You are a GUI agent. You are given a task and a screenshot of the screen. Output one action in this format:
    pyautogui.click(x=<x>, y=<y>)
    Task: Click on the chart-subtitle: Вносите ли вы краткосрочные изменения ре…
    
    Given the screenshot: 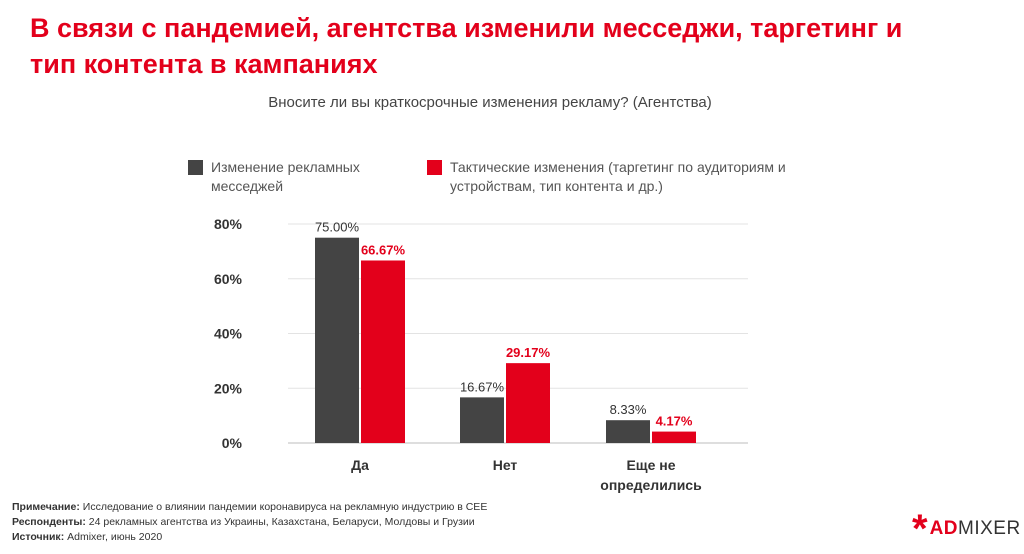 What is the action you would take?
    pyautogui.click(x=490, y=102)
    